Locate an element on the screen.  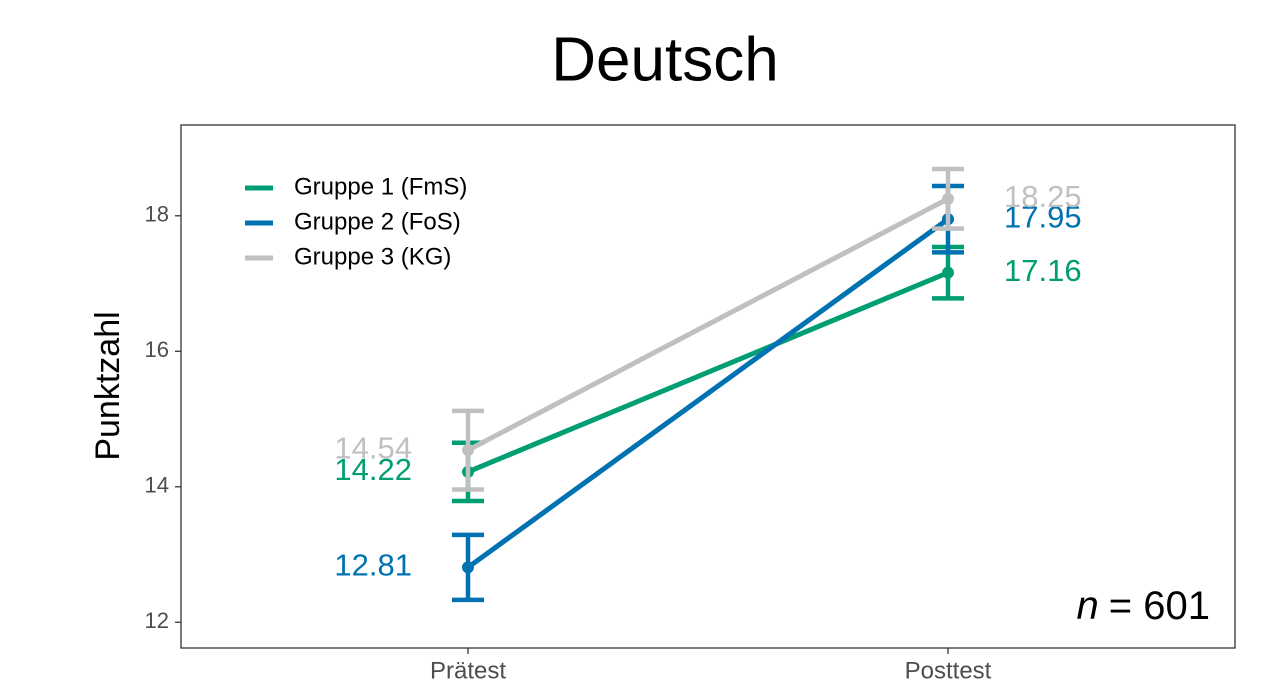
annotation-text: = 601 is located at coordinates (1159, 606).